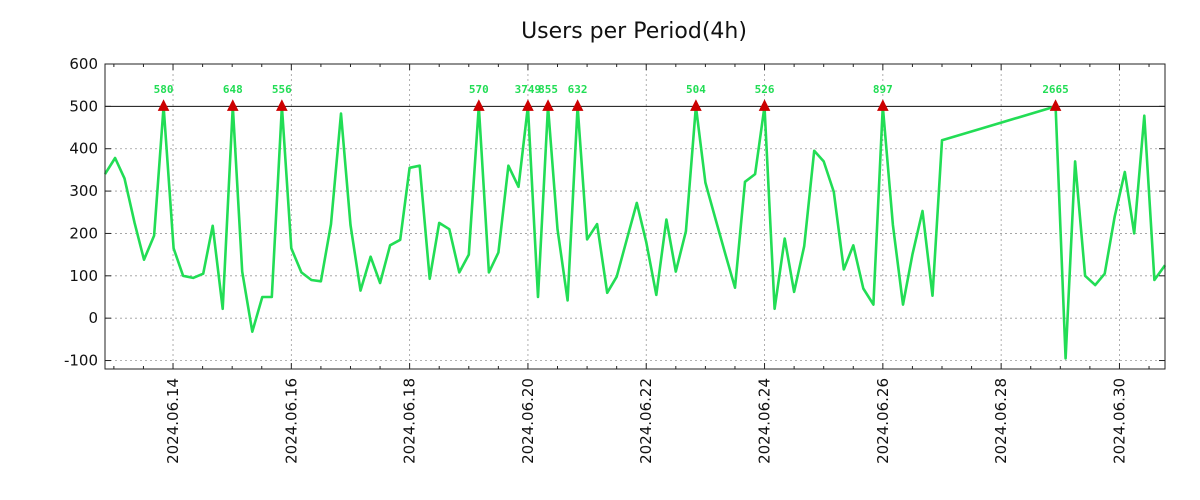 The image size is (1200, 500). What do you see at coordinates (765, 89) in the screenshot?
I see `peak-value-label: 526` at bounding box center [765, 89].